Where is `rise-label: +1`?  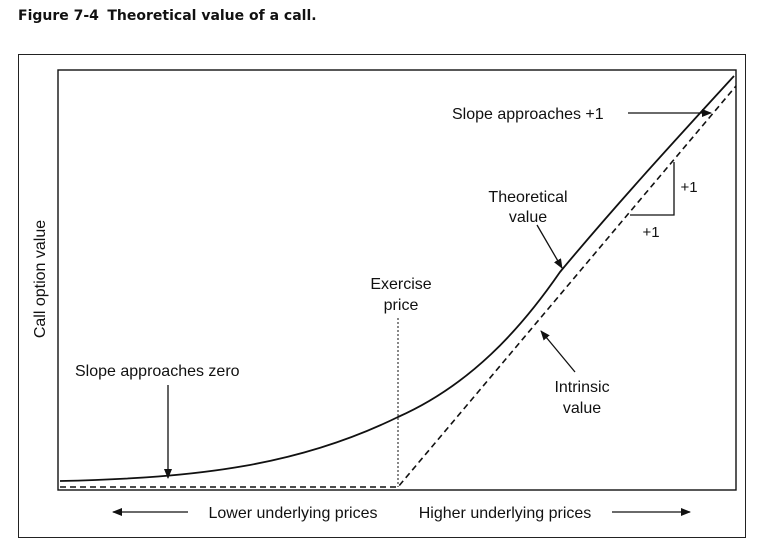 rise-label: +1 is located at coordinates (688, 187).